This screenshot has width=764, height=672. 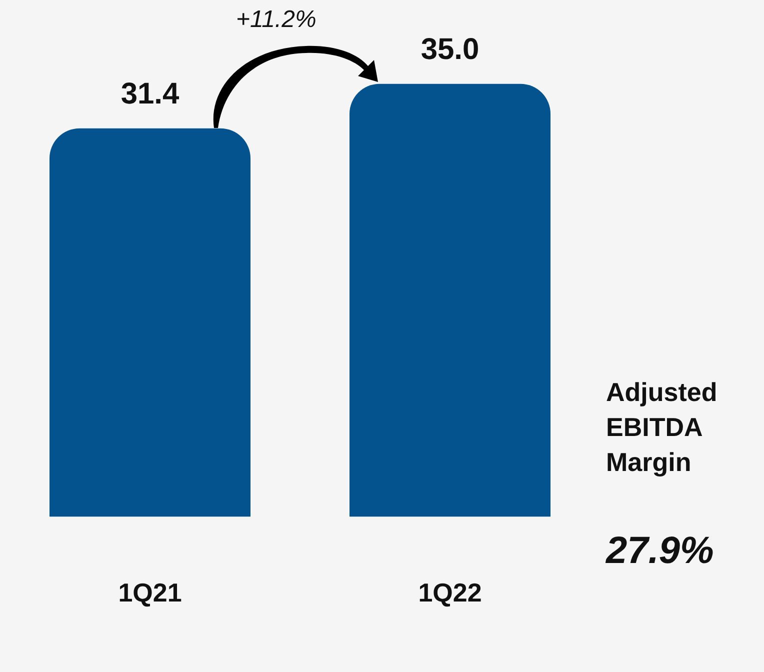 What do you see at coordinates (150, 593) in the screenshot?
I see `x-tick-label: 1Q21` at bounding box center [150, 593].